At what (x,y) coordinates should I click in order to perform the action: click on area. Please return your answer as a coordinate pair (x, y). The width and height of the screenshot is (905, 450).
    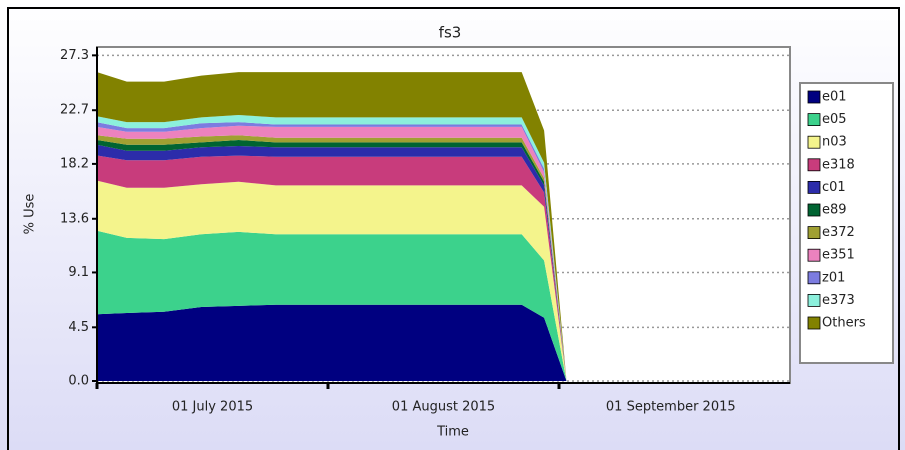
    Looking at the image, I should click on (332, 342).